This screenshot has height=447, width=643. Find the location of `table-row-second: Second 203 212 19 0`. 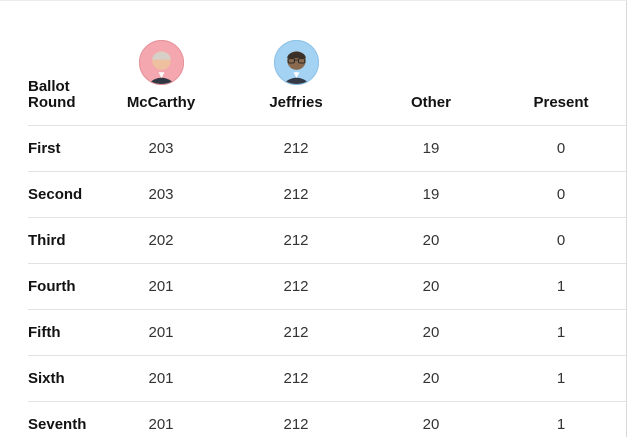

table-row-second: Second 203 212 19 0 is located at coordinates (327, 194).